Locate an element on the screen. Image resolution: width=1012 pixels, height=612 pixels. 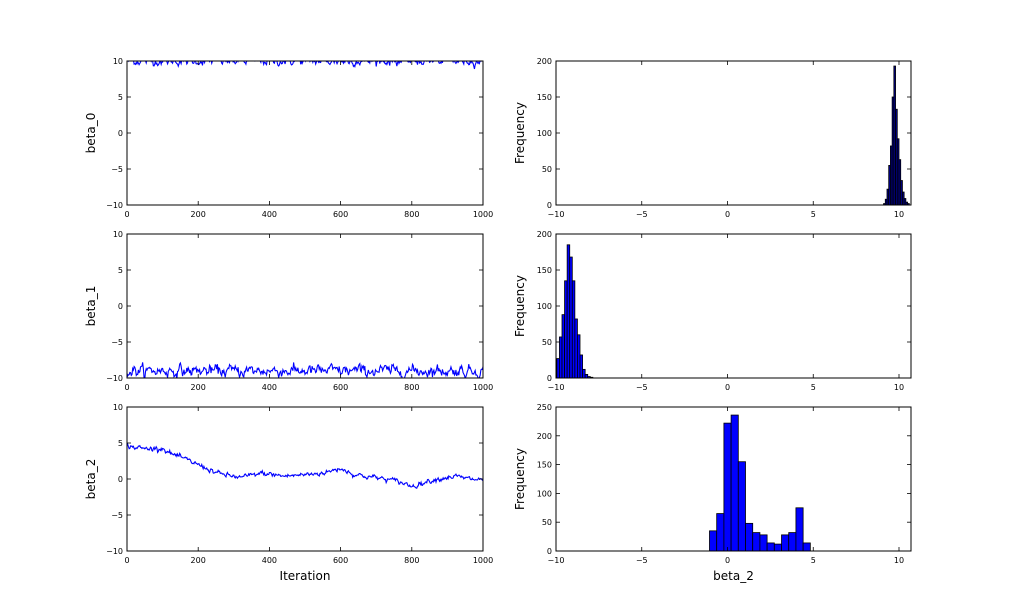
y-axis-label: beta_1 is located at coordinates (91, 306).